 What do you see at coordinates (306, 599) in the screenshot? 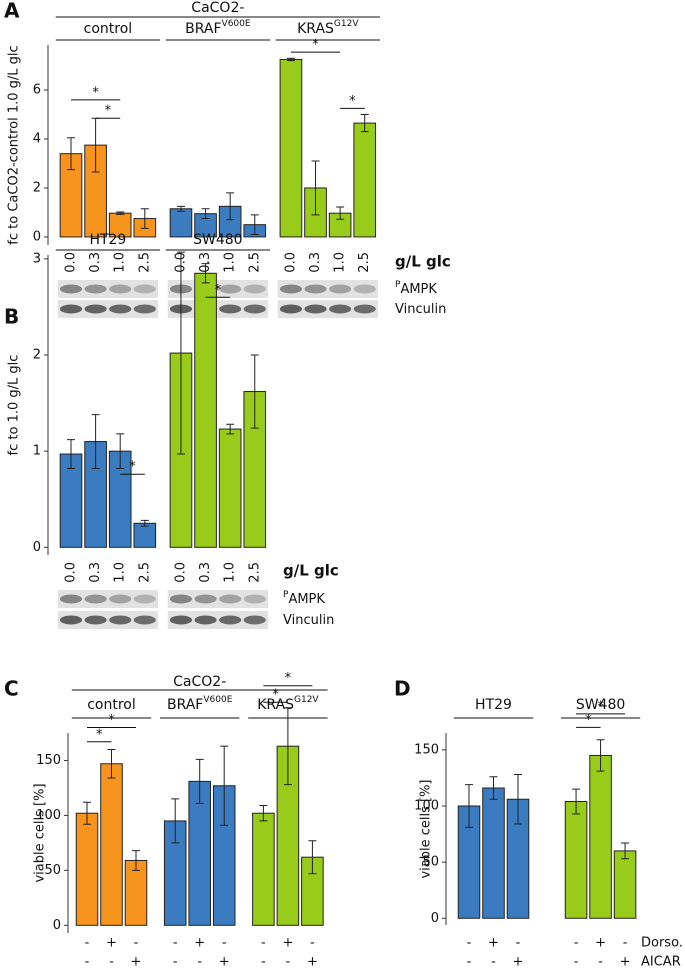
I see `text-part: AMPK` at bounding box center [306, 599].